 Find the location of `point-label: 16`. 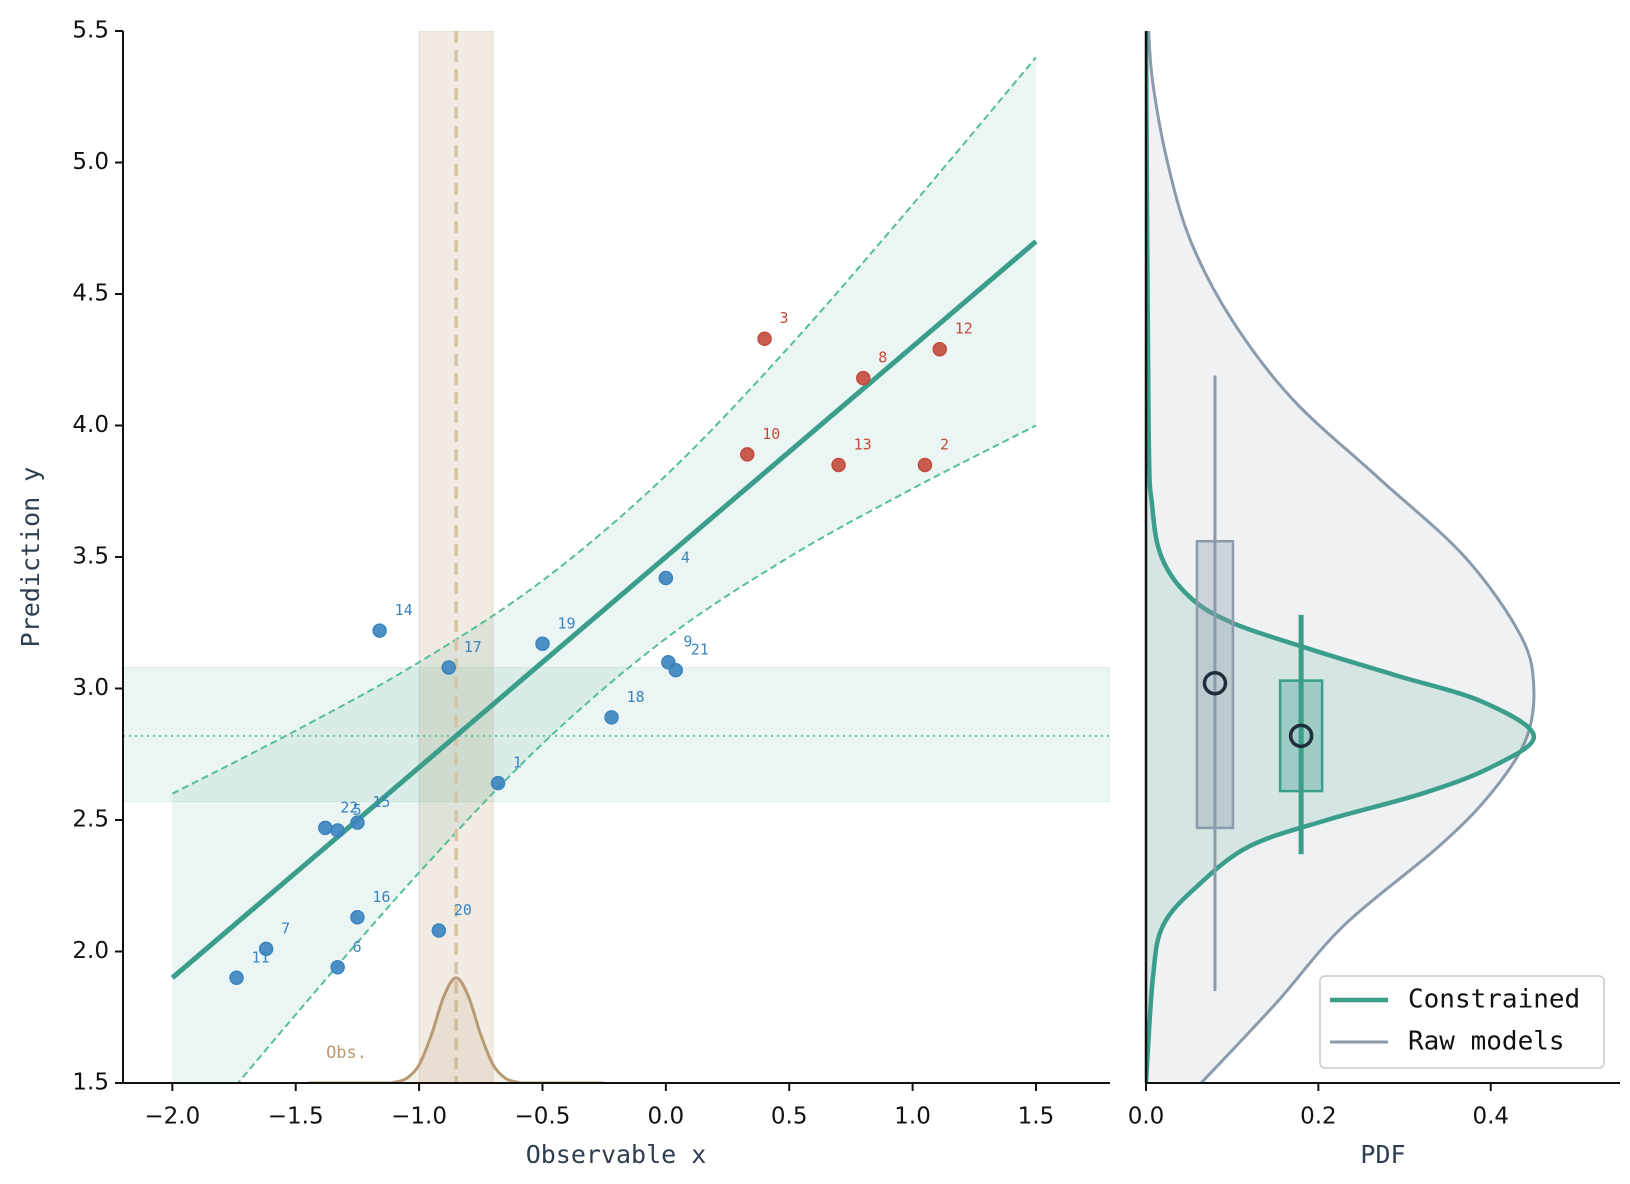

point-label: 16 is located at coordinates (381, 897).